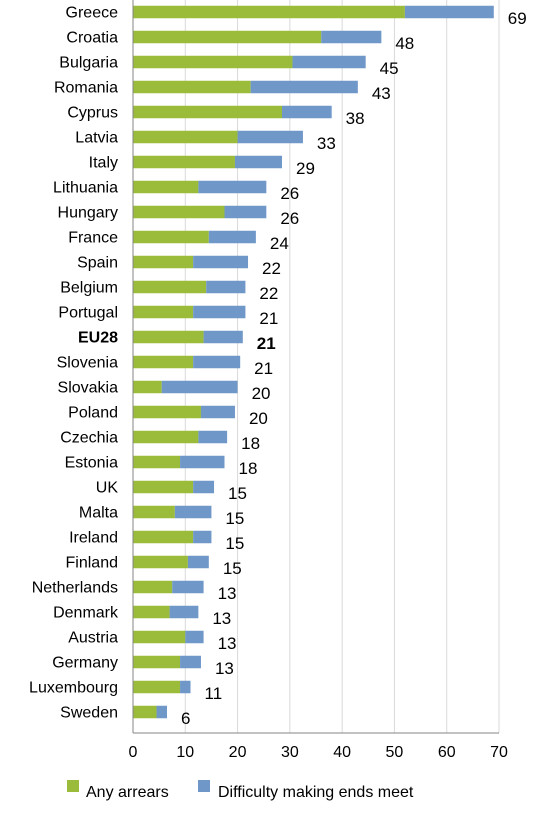 This screenshot has width=541, height=817. What do you see at coordinates (93, 538) in the screenshot?
I see `category-label: Ireland` at bounding box center [93, 538].